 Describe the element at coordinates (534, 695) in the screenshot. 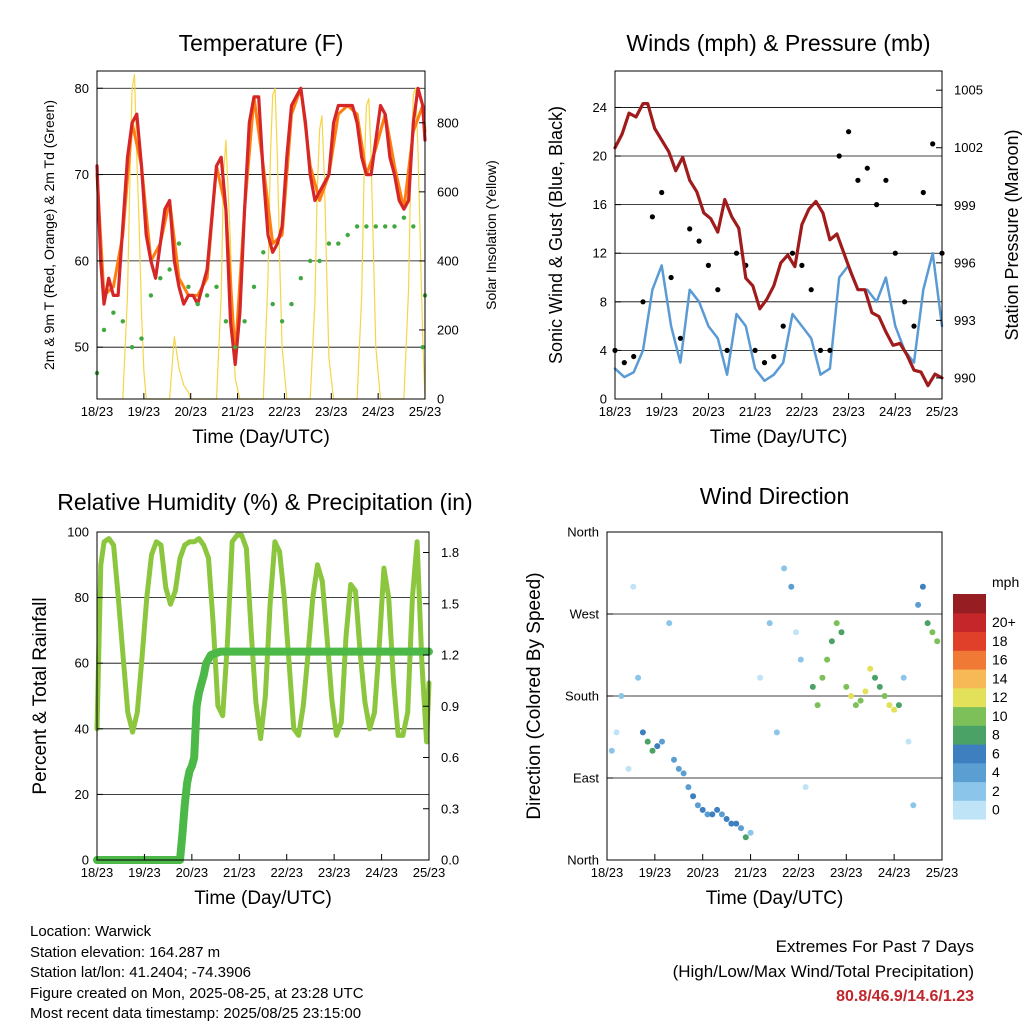

I see `direction-ylabel: Direction (Colored By Speed)` at that location.